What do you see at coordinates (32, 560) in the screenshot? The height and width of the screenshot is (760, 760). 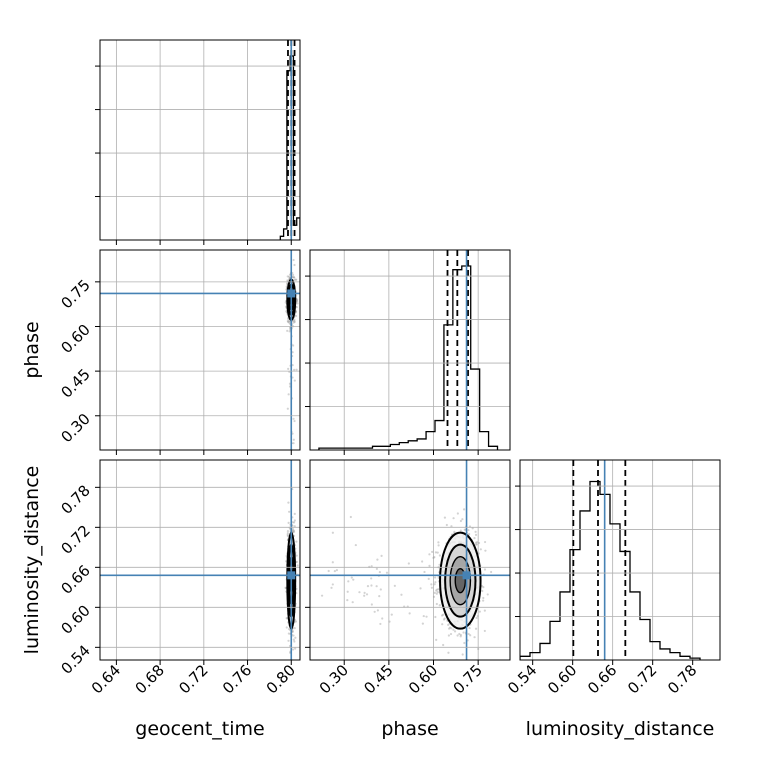 I see `ylabel-luminosity-distance: luminosity_distance` at bounding box center [32, 560].